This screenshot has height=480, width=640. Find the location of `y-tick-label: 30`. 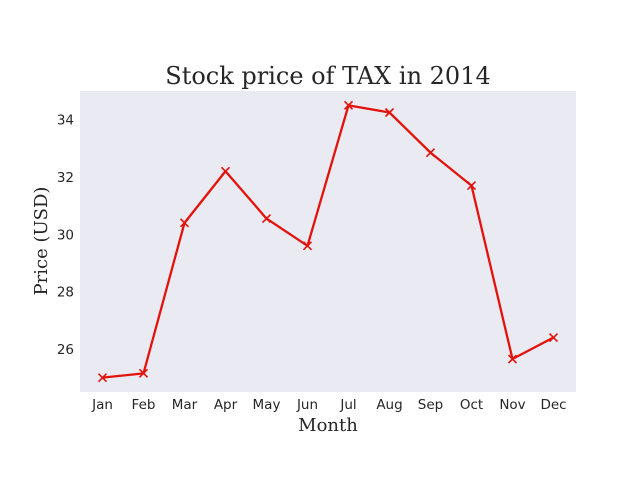

y-tick-label: 30 is located at coordinates (65, 235).